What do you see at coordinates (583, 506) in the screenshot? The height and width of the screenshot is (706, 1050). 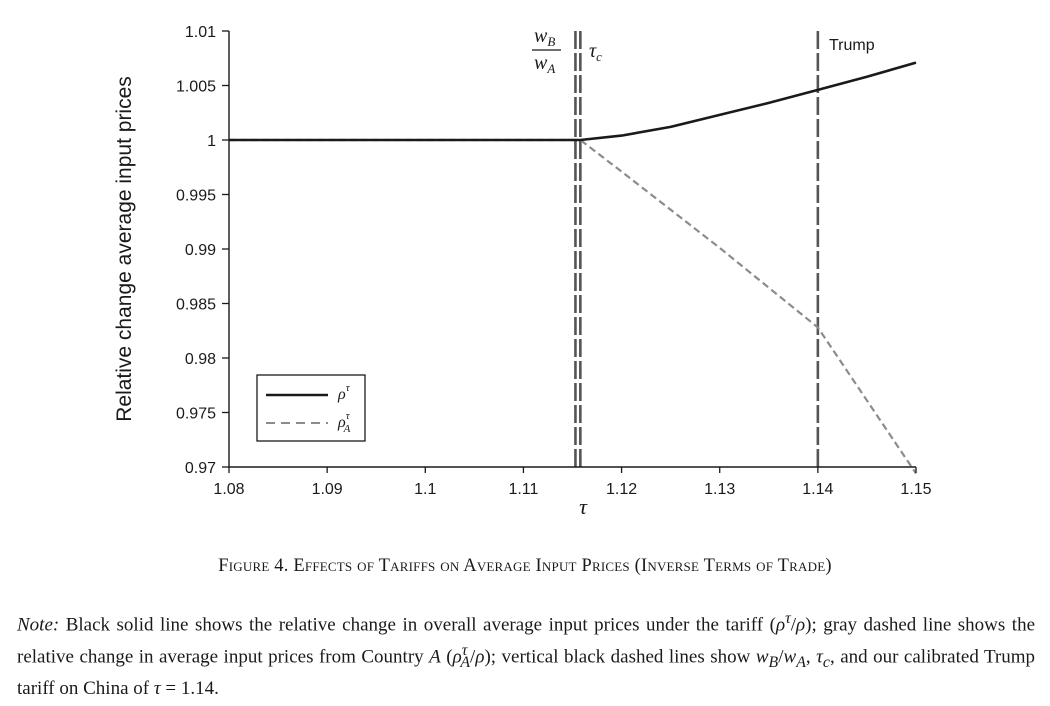 I see `x-axis-label: τ` at bounding box center [583, 506].